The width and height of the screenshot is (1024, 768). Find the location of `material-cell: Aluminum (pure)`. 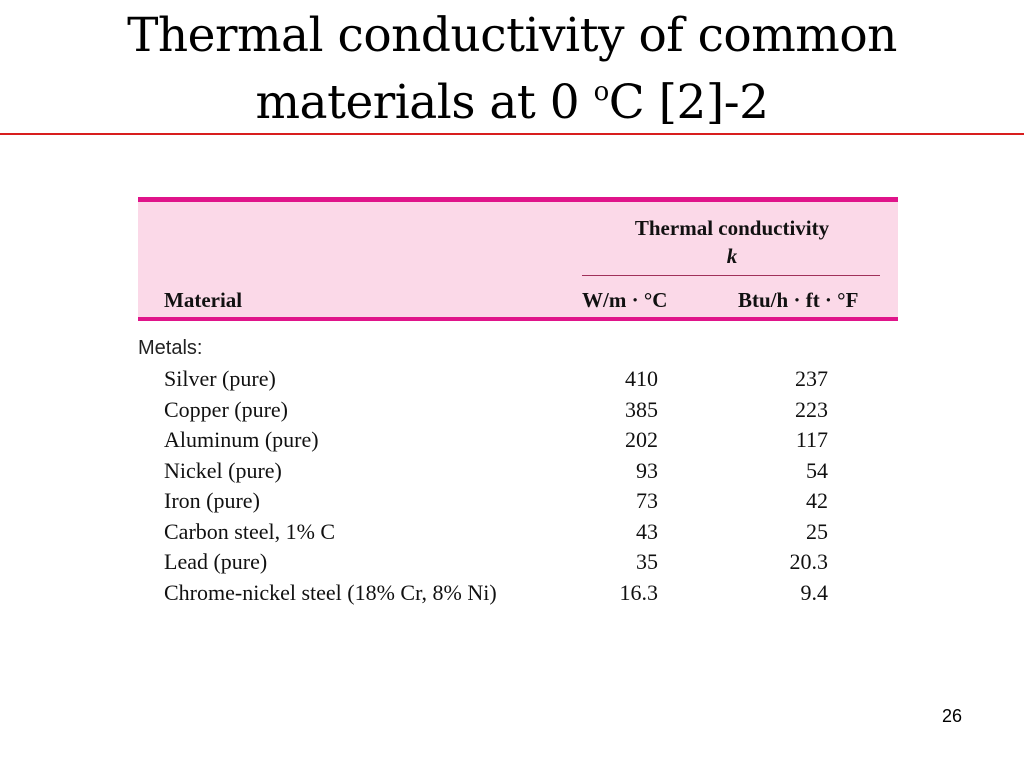

material-cell: Aluminum (pure) is located at coordinates (241, 439).